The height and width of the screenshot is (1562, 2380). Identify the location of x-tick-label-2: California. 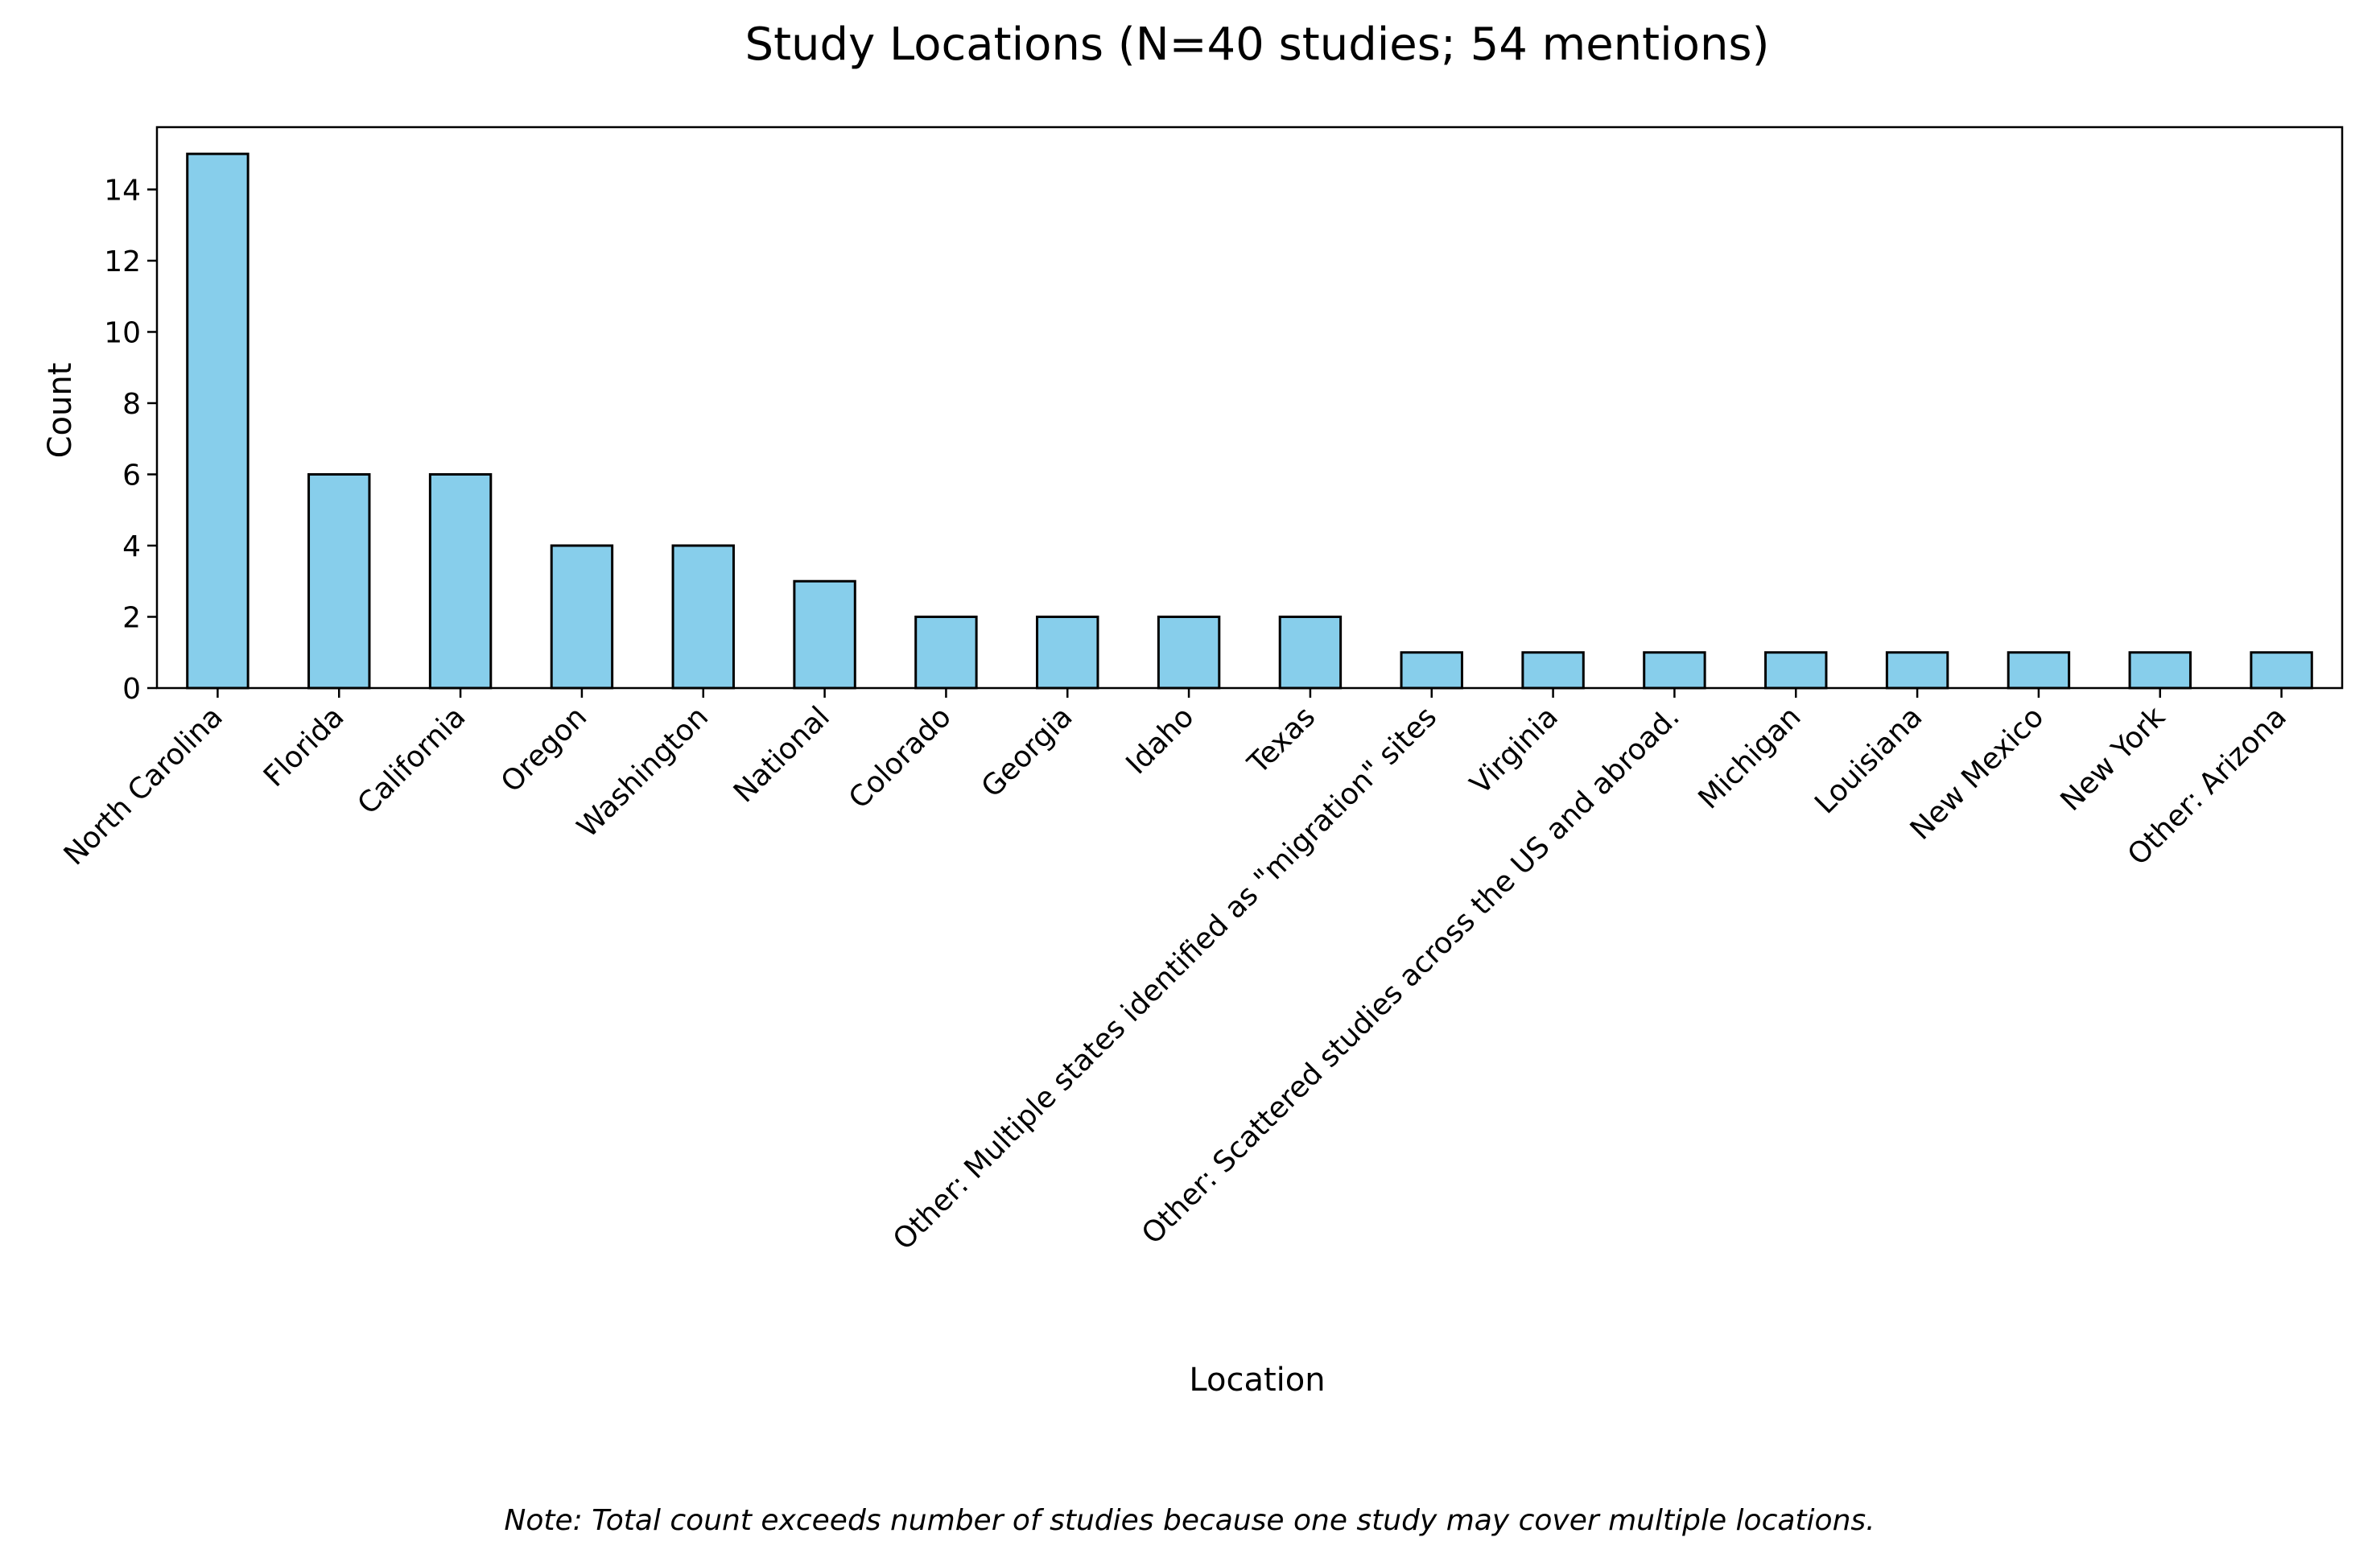
(412, 760).